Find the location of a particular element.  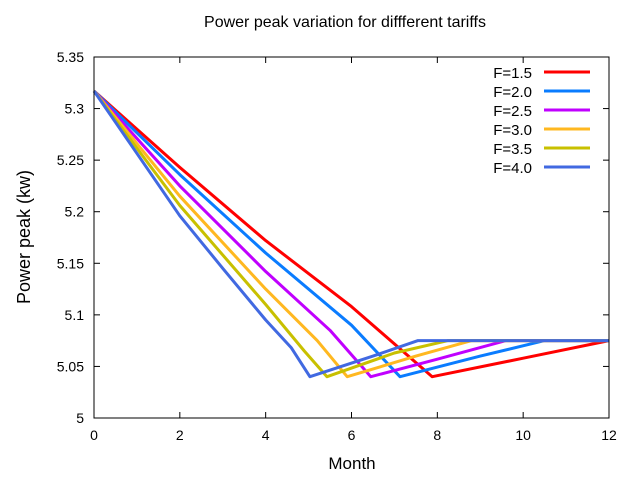

y-tick-label: 5.25 is located at coordinates (70, 160).